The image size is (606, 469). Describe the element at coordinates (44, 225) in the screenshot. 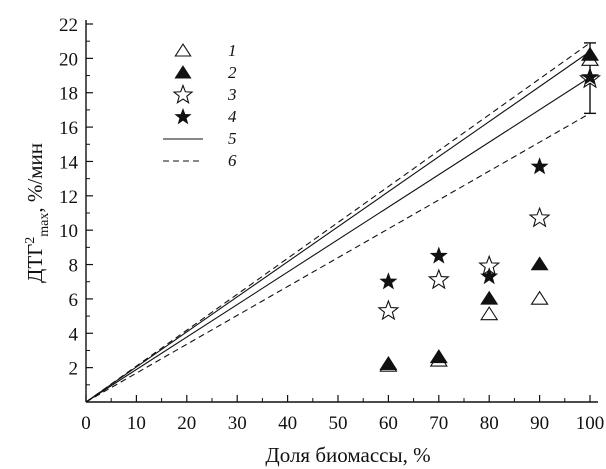

I see `y-axis-title-subscript: max` at that location.